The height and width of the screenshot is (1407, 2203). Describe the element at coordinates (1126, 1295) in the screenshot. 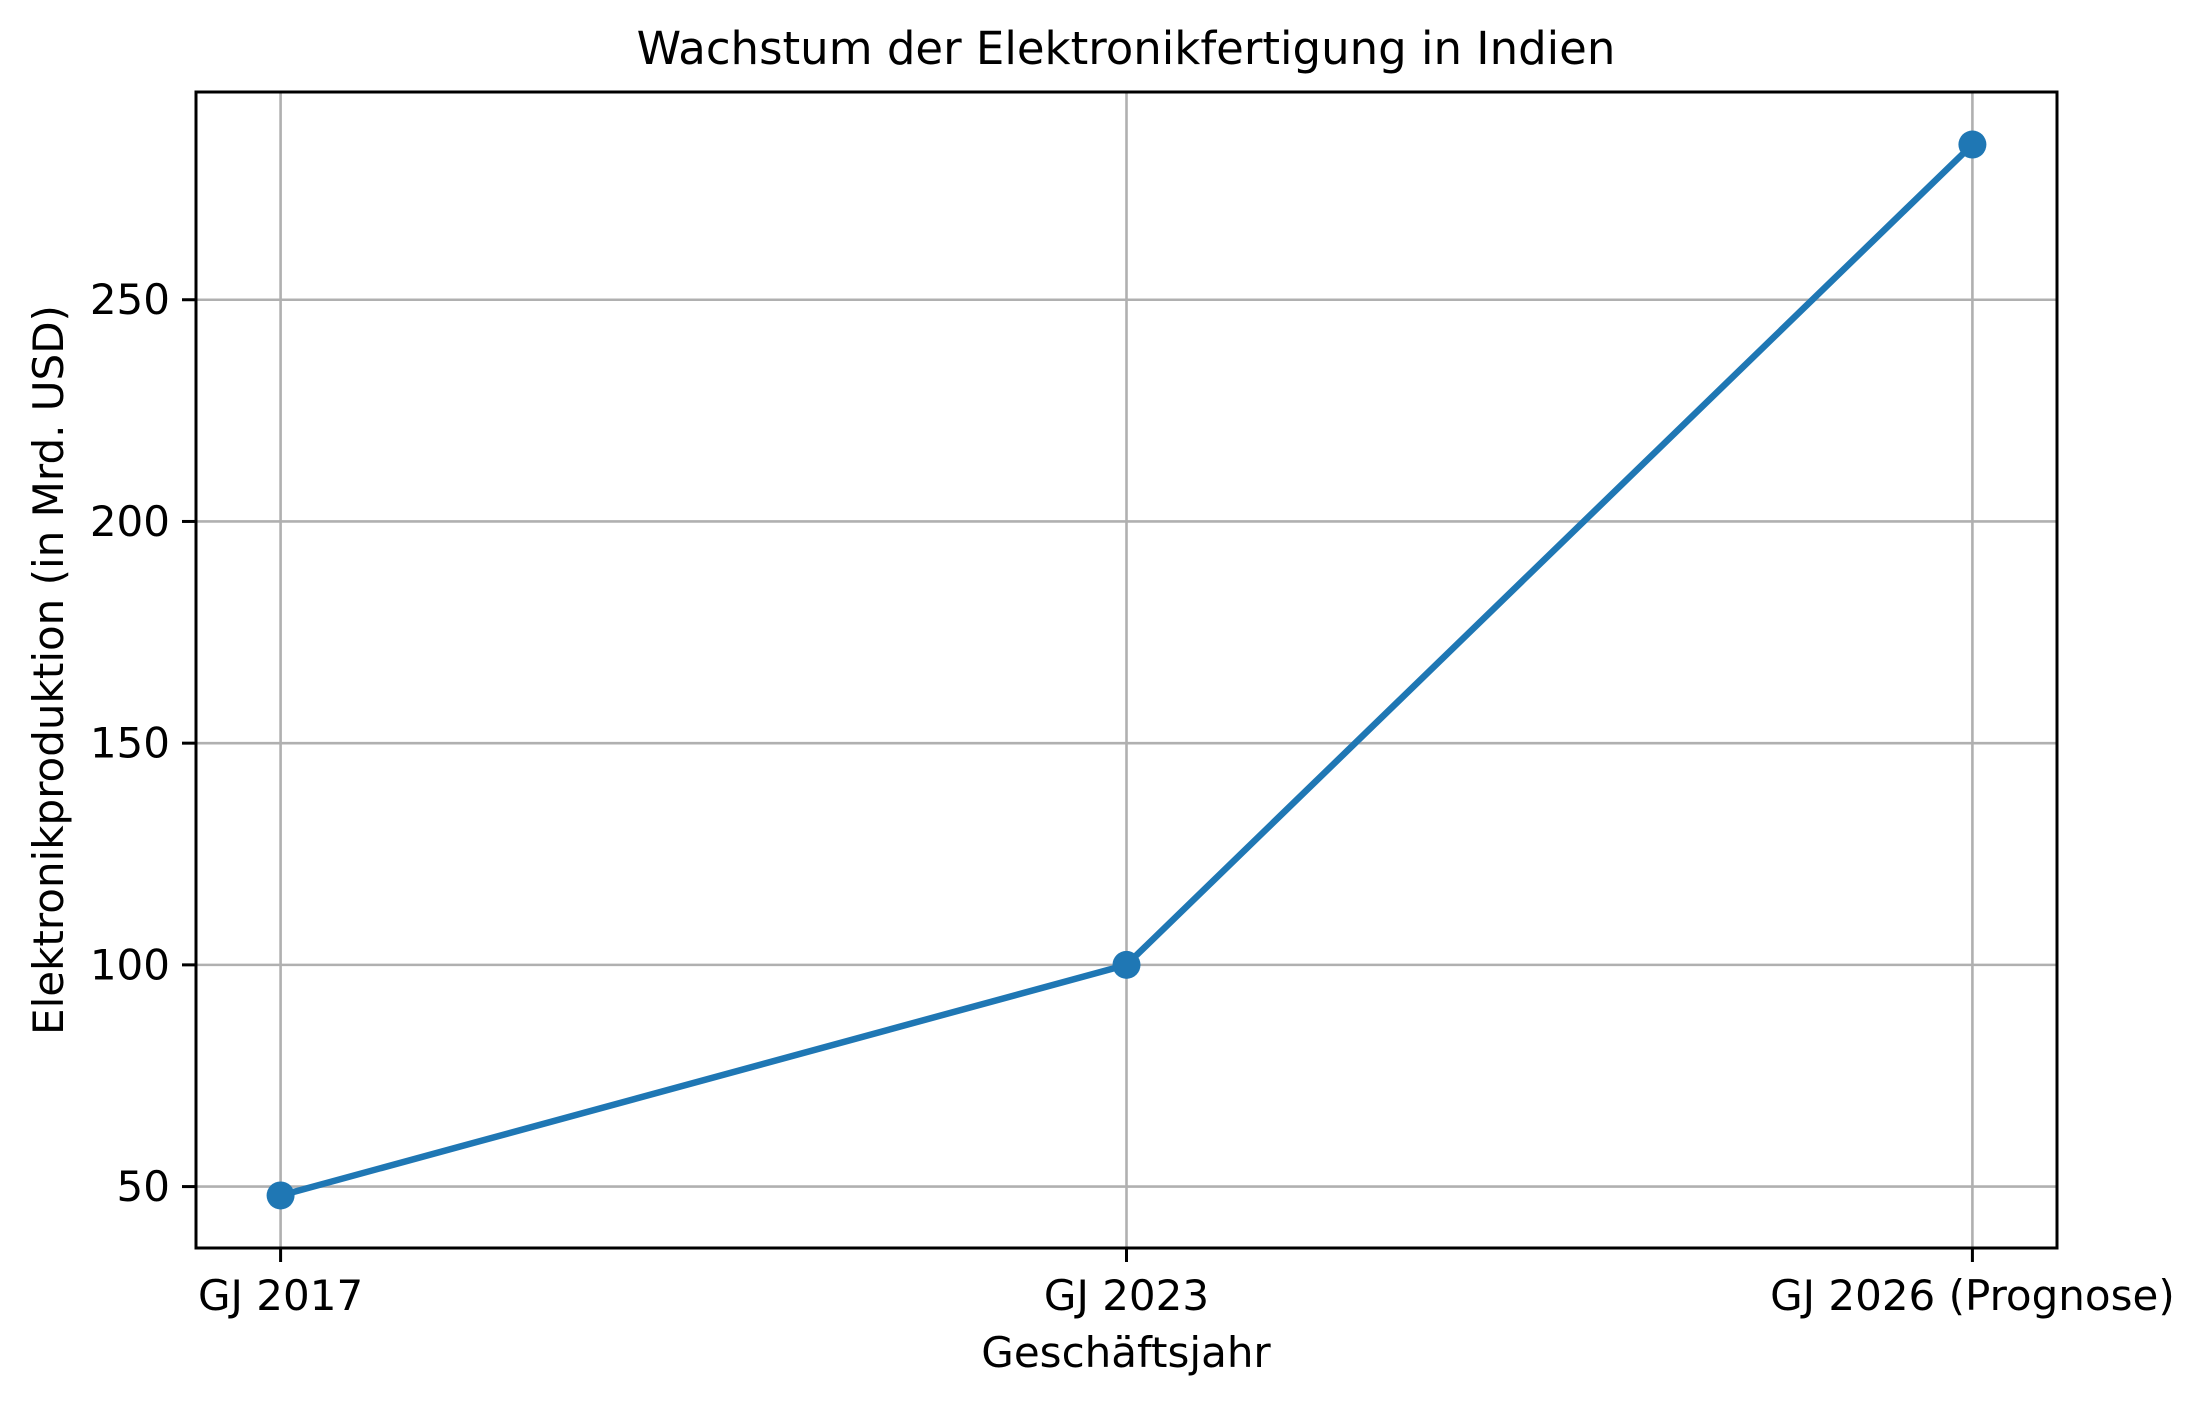

I see `x-tick-label: GJ 2023` at that location.